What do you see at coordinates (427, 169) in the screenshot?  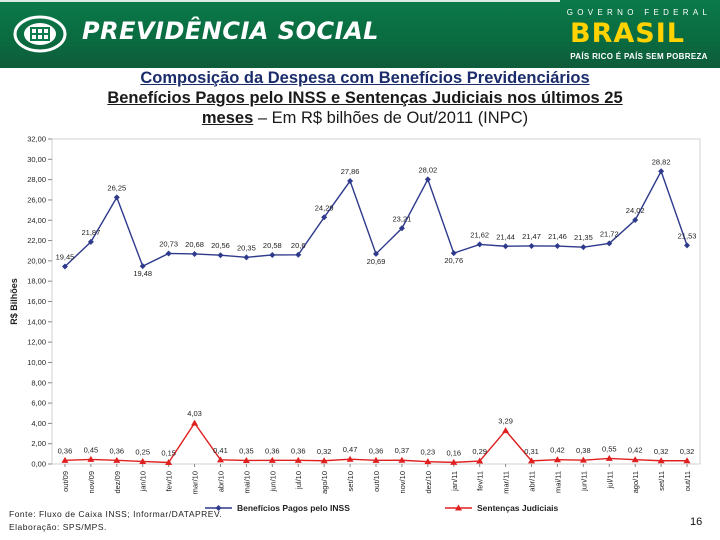 I see `data-label-beneficios: 28,02` at bounding box center [427, 169].